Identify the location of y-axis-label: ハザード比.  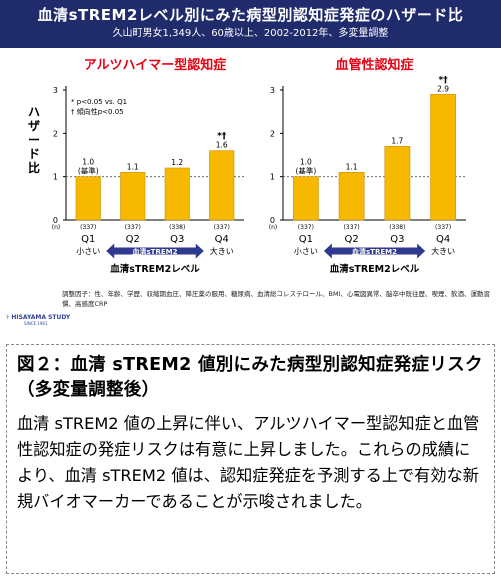
(34, 140).